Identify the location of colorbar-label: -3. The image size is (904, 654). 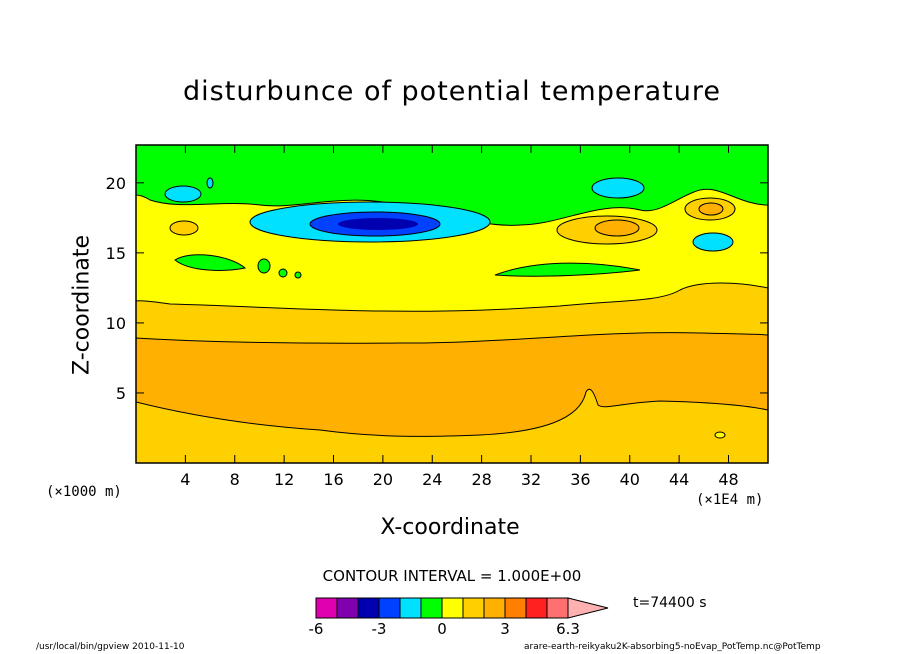
(379, 629).